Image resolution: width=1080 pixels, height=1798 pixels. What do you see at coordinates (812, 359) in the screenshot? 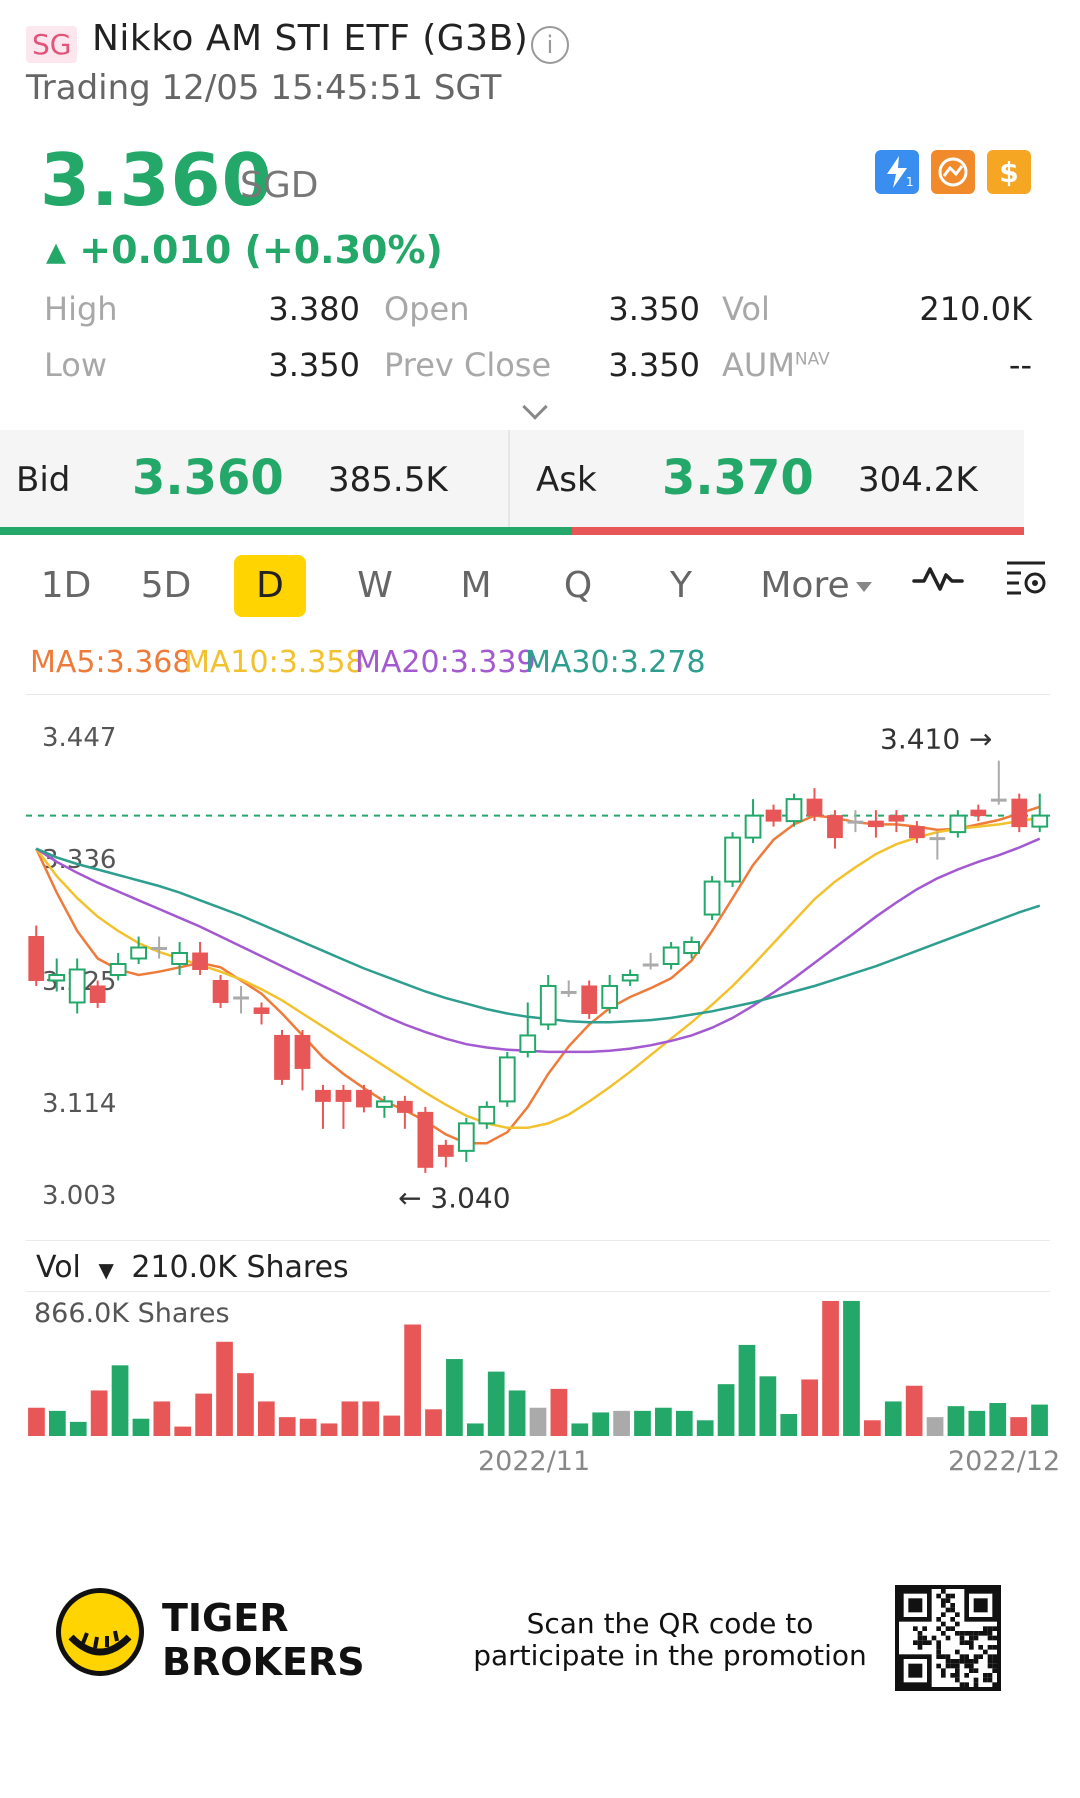
I see `aum-nav-sup: NAV` at bounding box center [812, 359].